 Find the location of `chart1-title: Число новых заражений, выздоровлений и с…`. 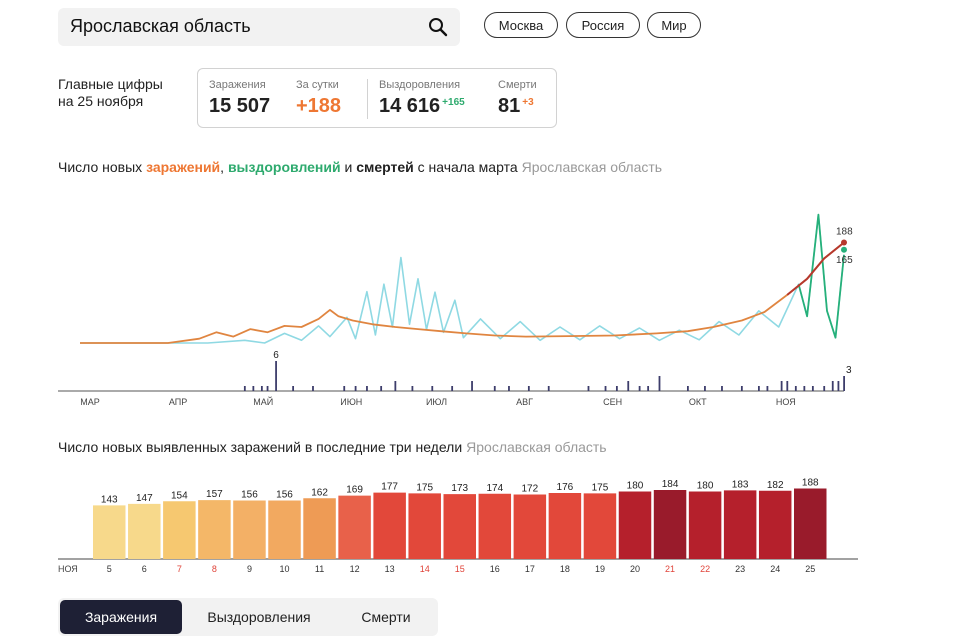

chart1-title: Число новых заражений, выздоровлений и с… is located at coordinates (360, 167).